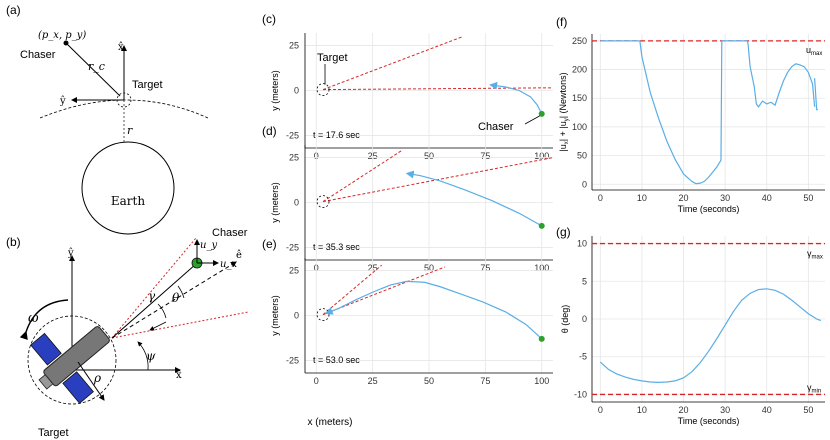 The image size is (830, 440). I want to click on x-tick-label: 40, so click(767, 410).